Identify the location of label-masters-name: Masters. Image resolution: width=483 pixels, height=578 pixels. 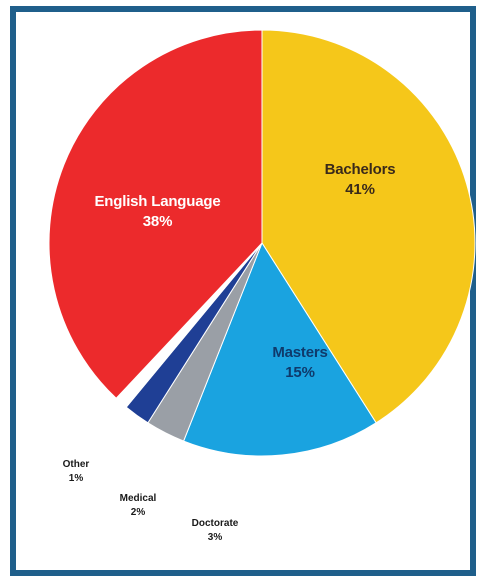
(300, 352).